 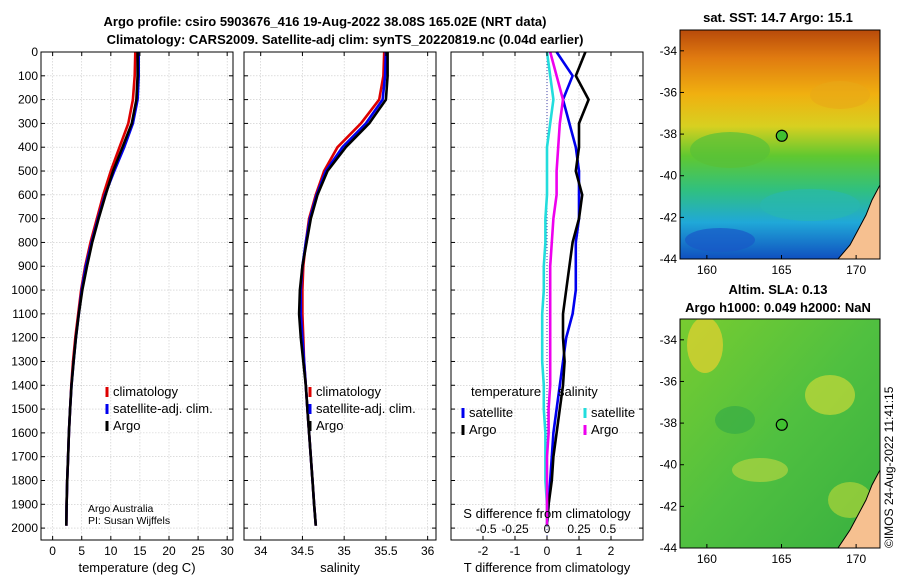 What do you see at coordinates (111, 551) in the screenshot?
I see `x-tick-label: 10` at bounding box center [111, 551].